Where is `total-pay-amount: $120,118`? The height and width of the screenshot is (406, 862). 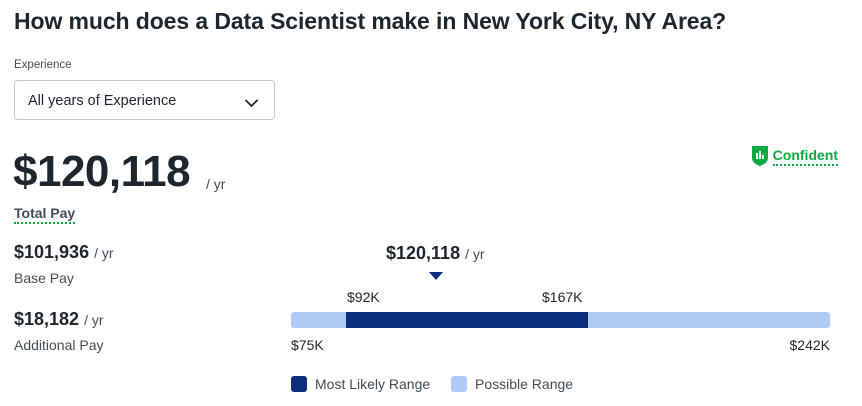
total-pay-amount: $120,118 is located at coordinates (102, 171).